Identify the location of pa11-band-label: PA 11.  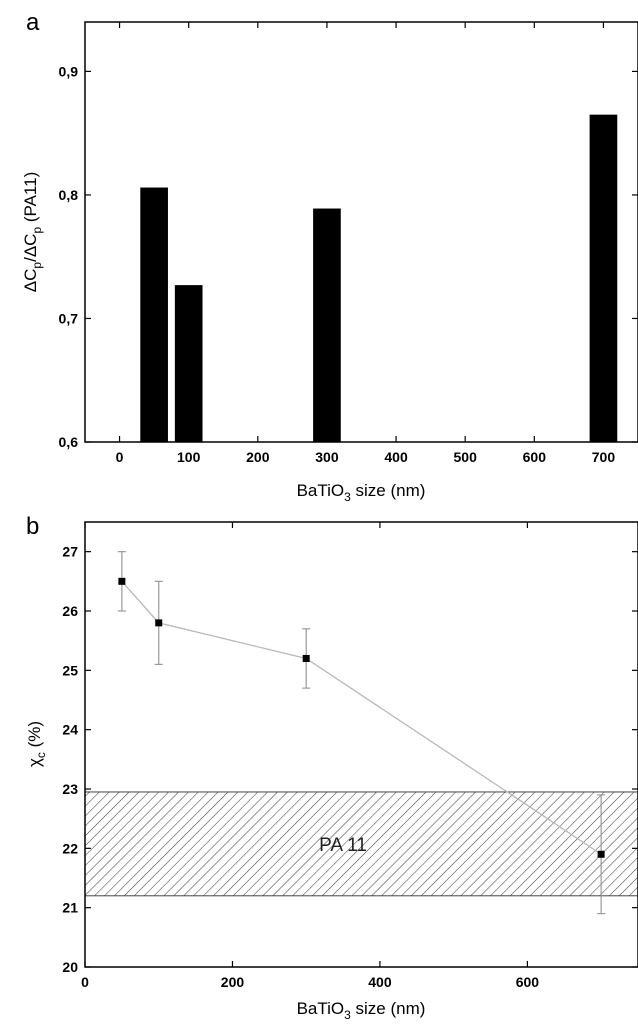
(343, 845).